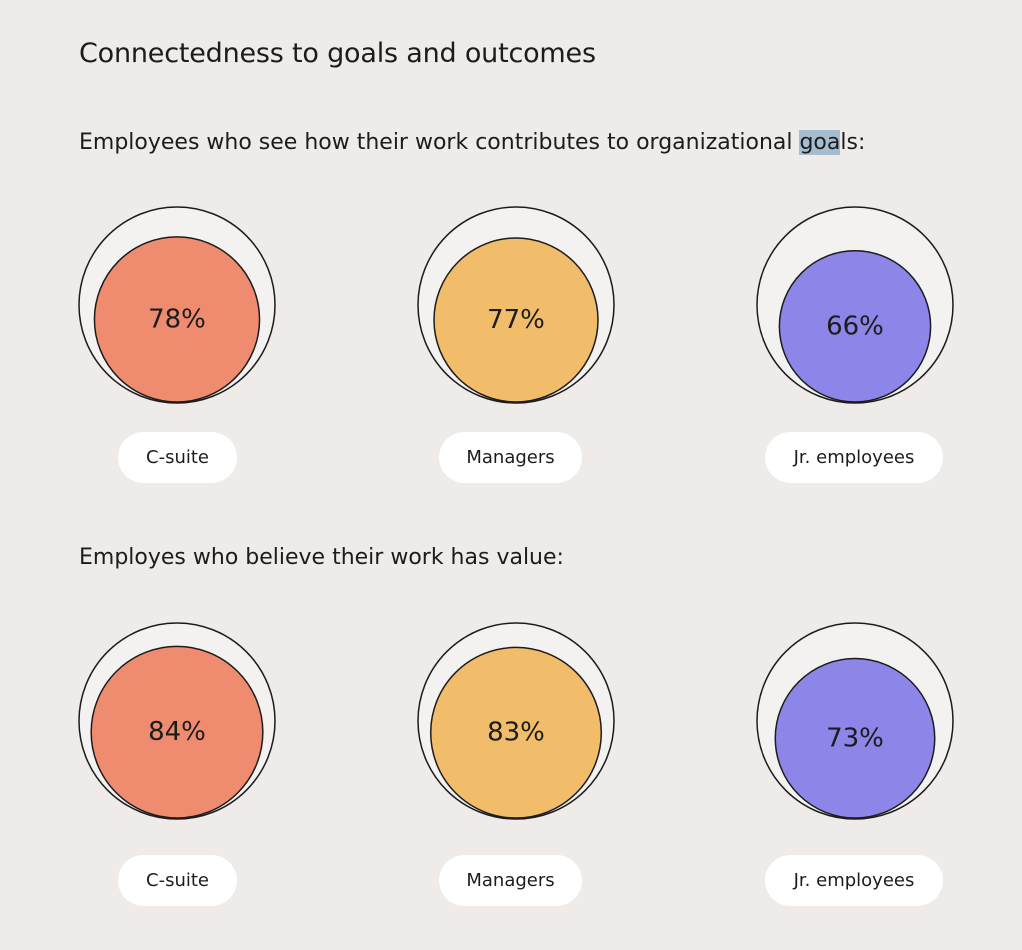 The height and width of the screenshot is (950, 1022). I want to click on value-label-managers: 77%, so click(516, 320).